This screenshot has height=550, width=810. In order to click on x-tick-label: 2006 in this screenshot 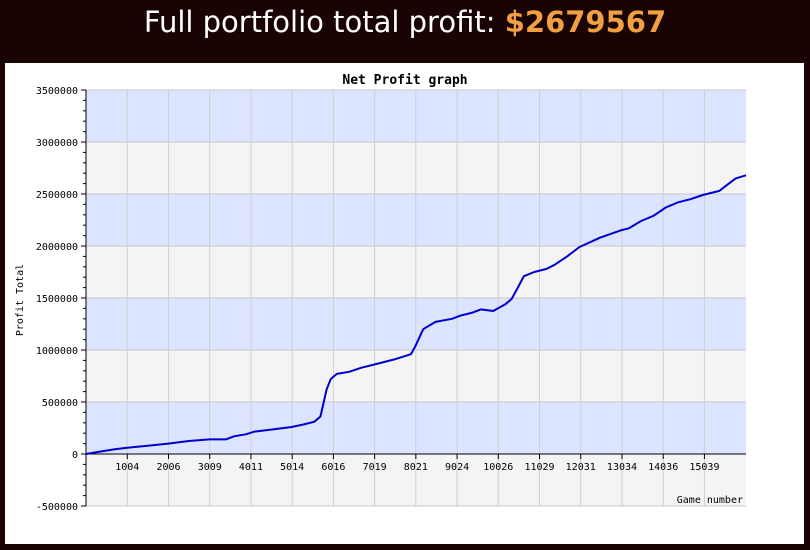, I will do `click(168, 467)`.